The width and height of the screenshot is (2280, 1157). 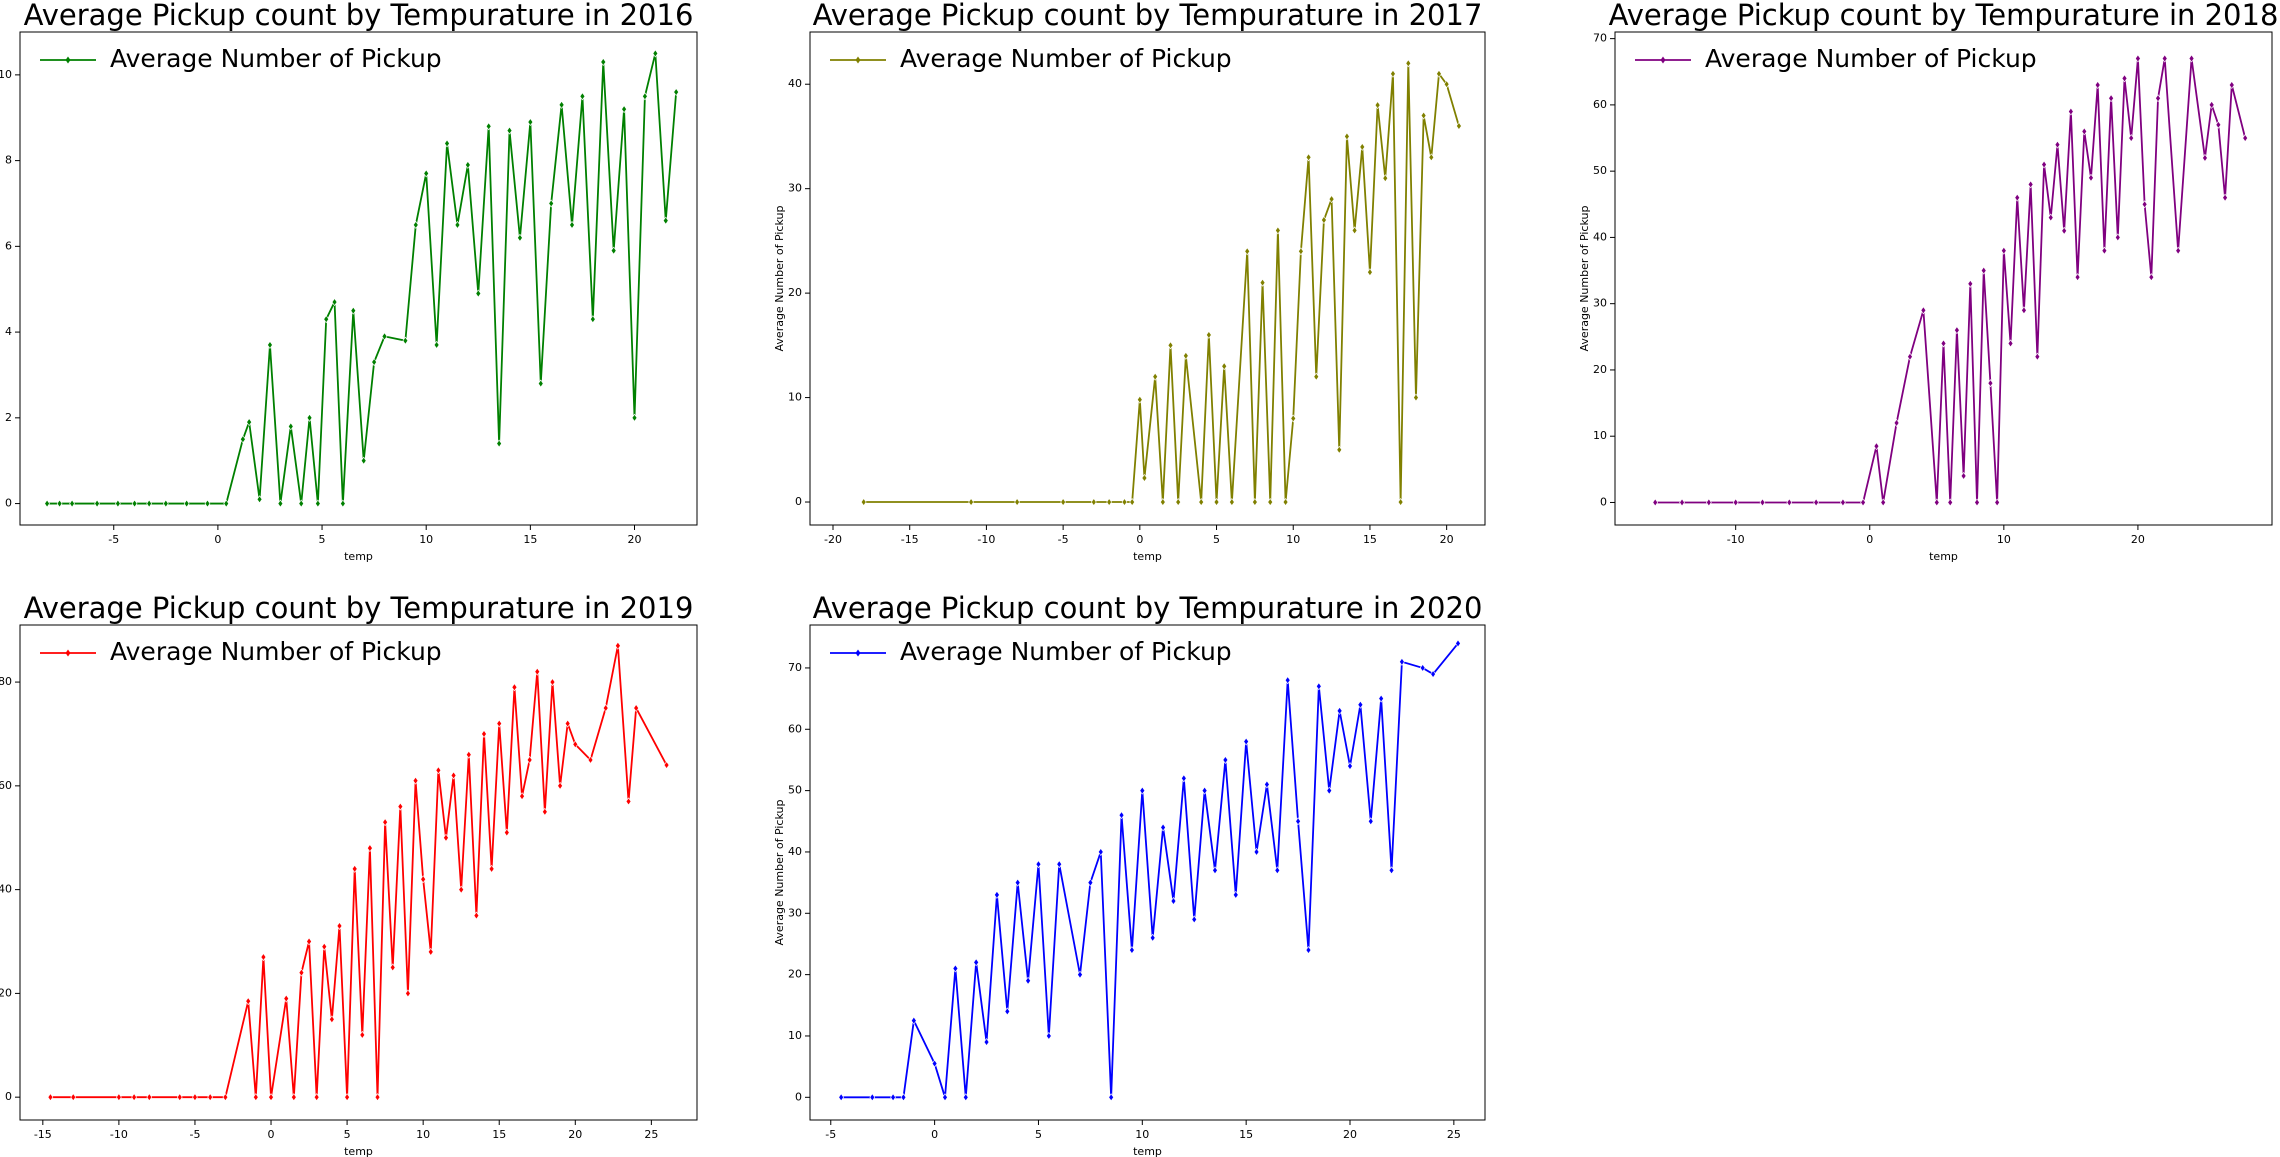 What do you see at coordinates (6, 681) in the screenshot?
I see `y-tick-label: 80` at bounding box center [6, 681].